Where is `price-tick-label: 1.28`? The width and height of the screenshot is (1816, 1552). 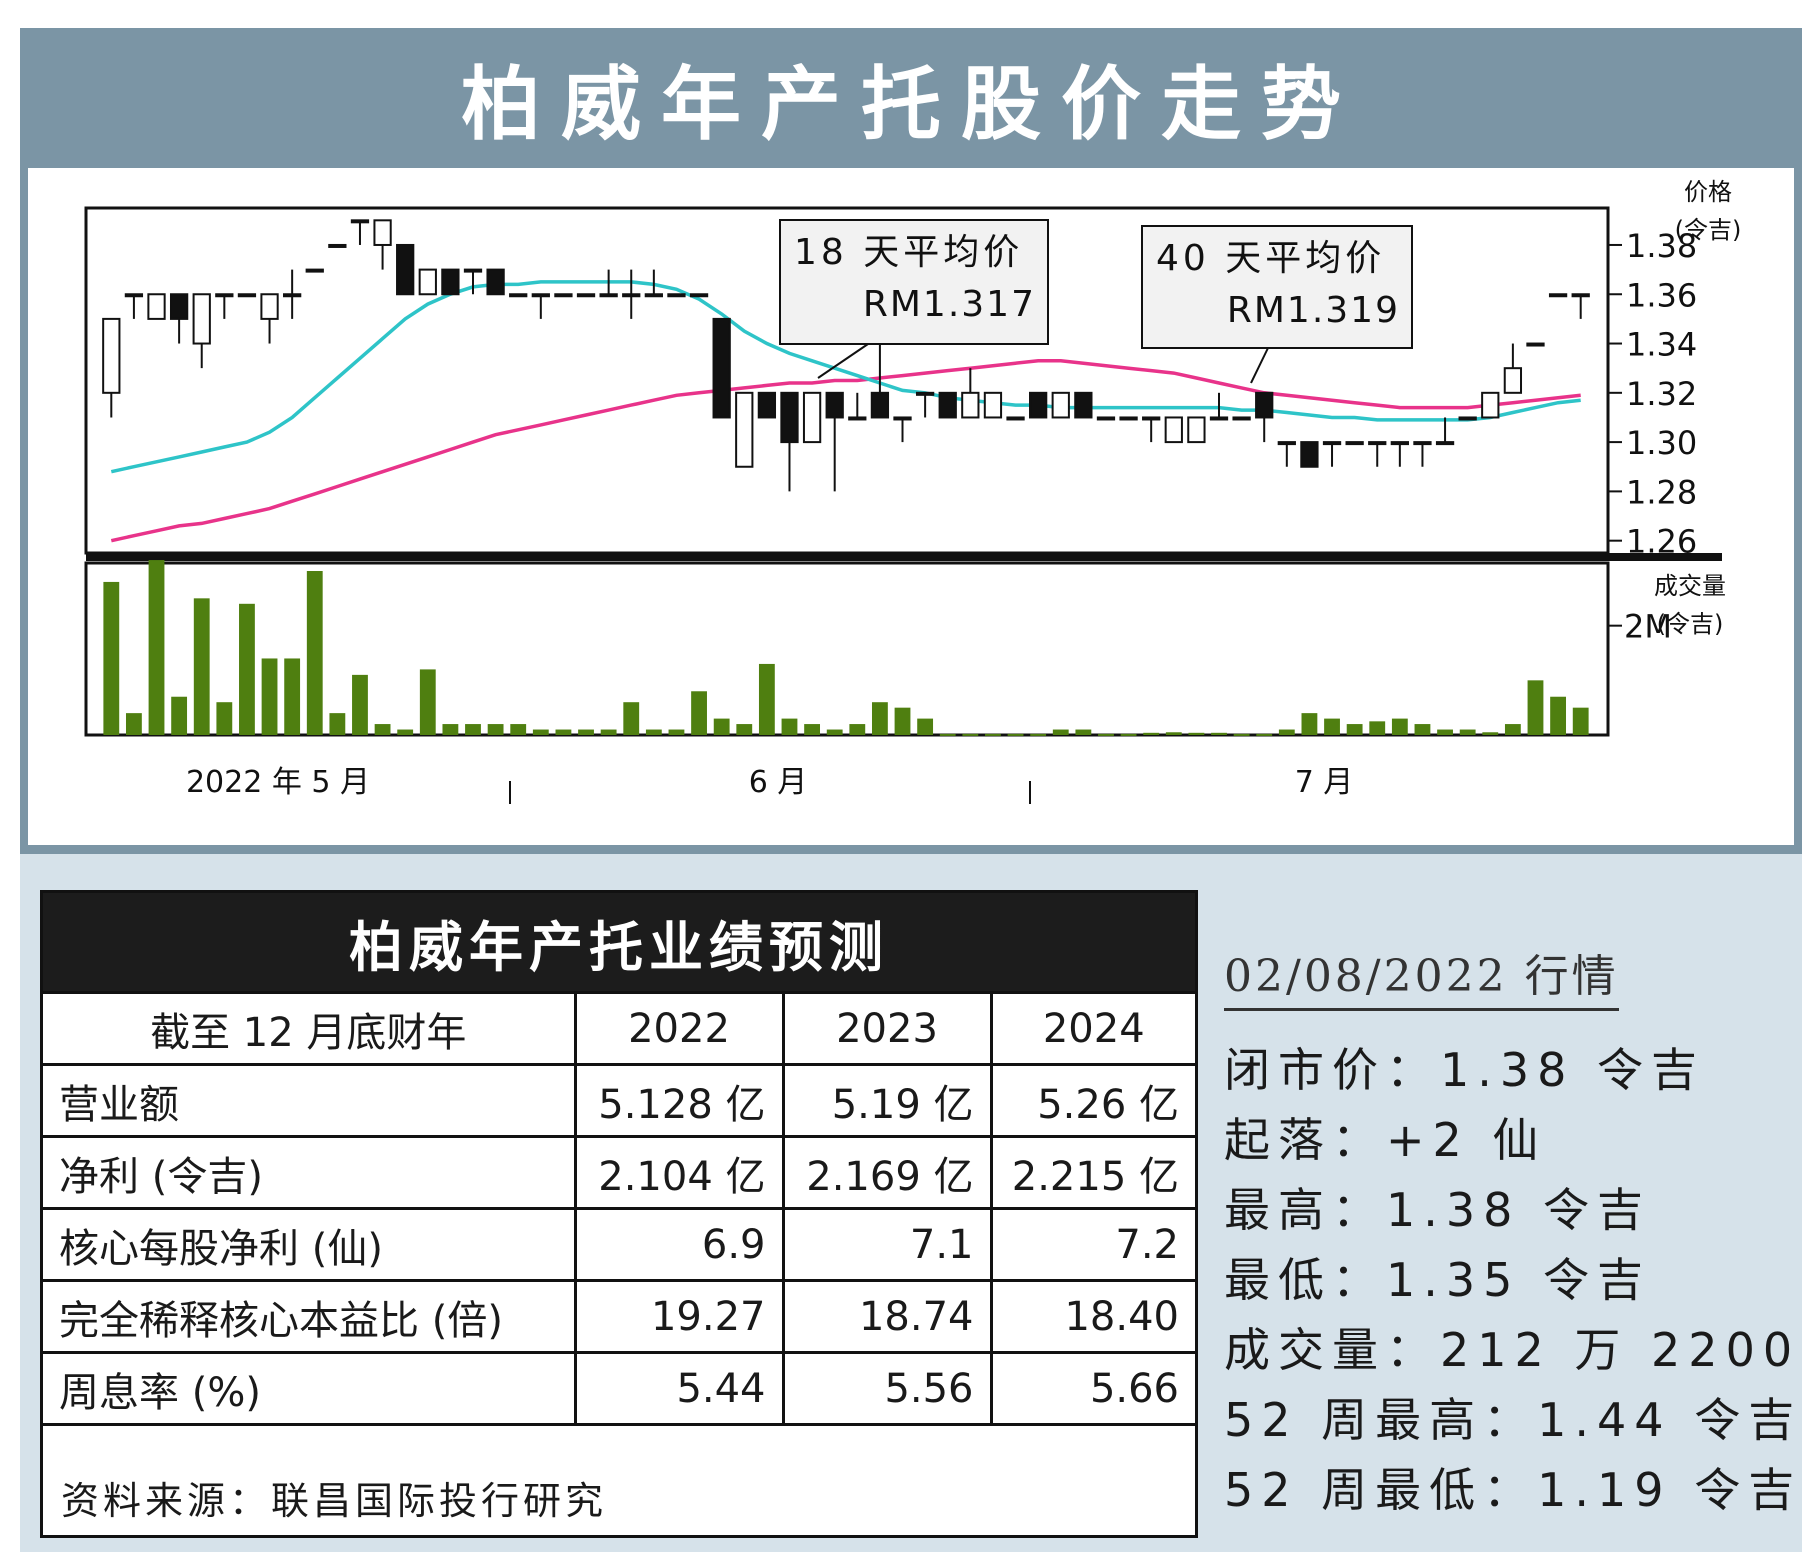
price-tick-label: 1.28 is located at coordinates (1661, 492).